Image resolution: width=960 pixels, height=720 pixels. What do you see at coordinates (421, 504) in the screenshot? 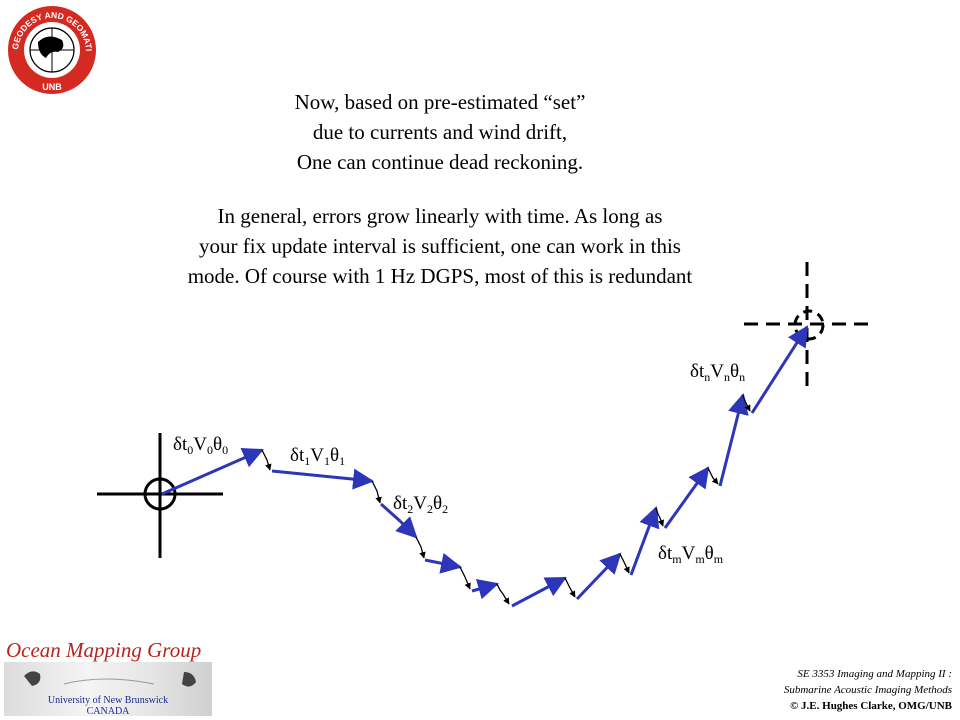
I see `label-leg-2: δt2V2θ2` at bounding box center [421, 504].